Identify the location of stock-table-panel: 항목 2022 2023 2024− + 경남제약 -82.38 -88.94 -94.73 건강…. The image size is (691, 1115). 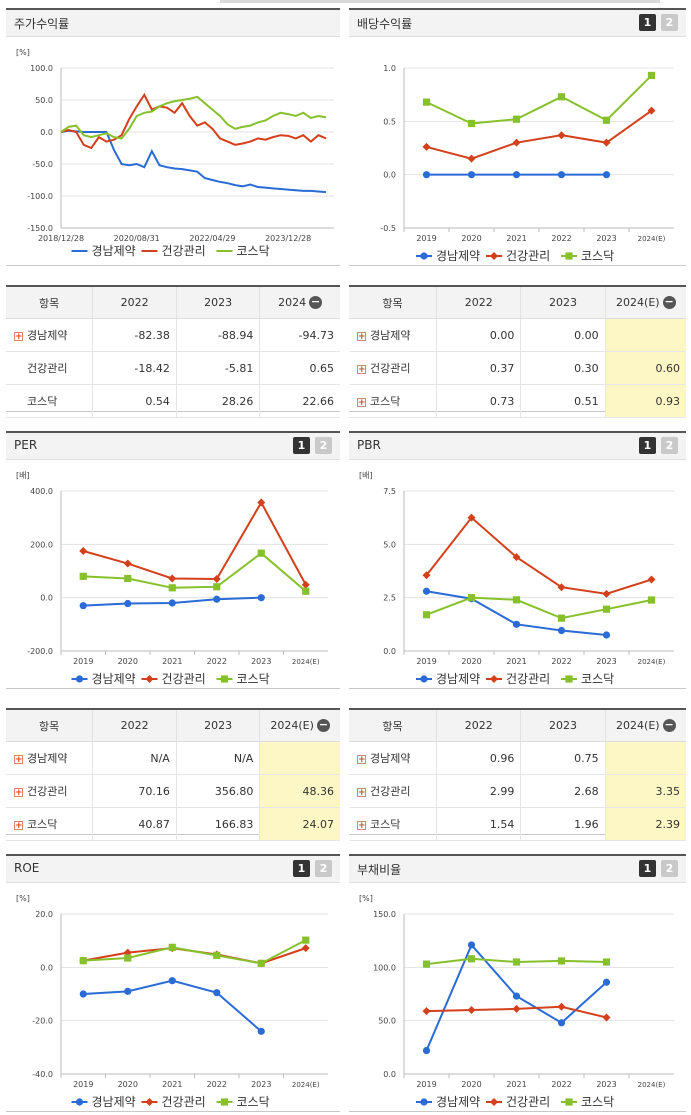
(173, 351).